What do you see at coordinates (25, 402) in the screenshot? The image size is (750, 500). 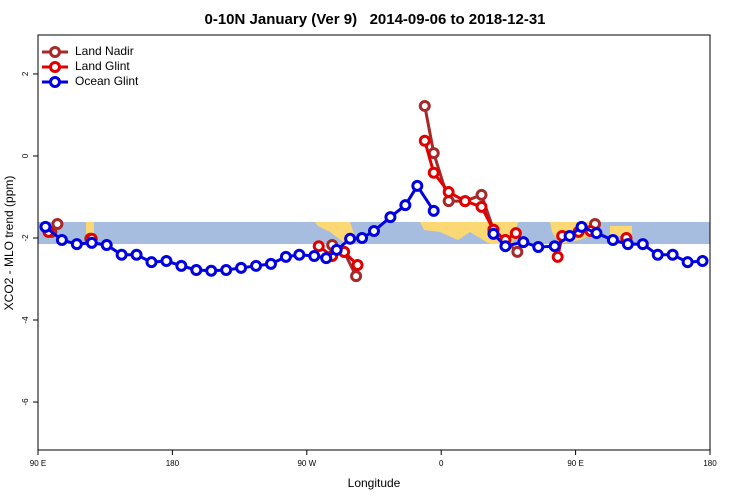 I see `y-tick-label: -6` at bounding box center [25, 402].